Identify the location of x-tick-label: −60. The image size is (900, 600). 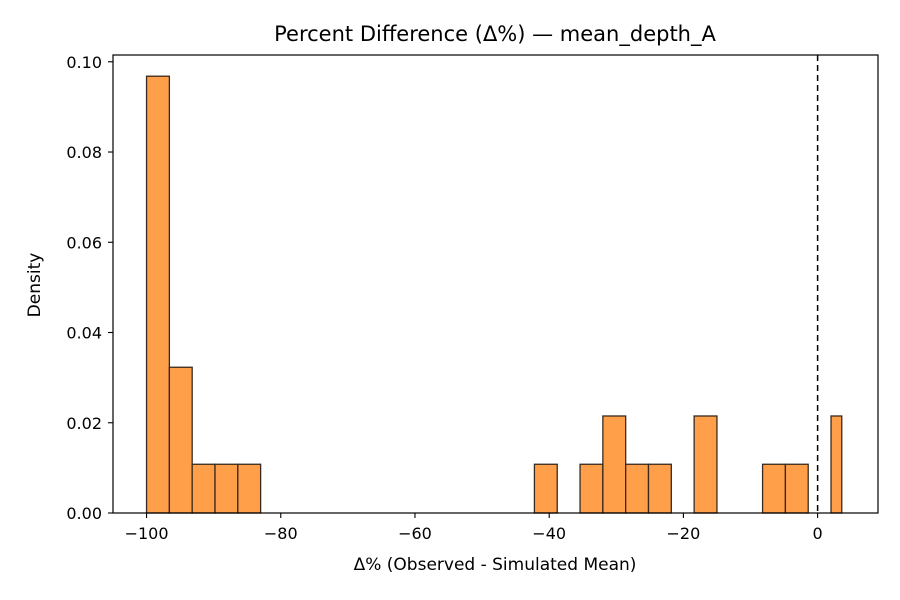
(415, 533).